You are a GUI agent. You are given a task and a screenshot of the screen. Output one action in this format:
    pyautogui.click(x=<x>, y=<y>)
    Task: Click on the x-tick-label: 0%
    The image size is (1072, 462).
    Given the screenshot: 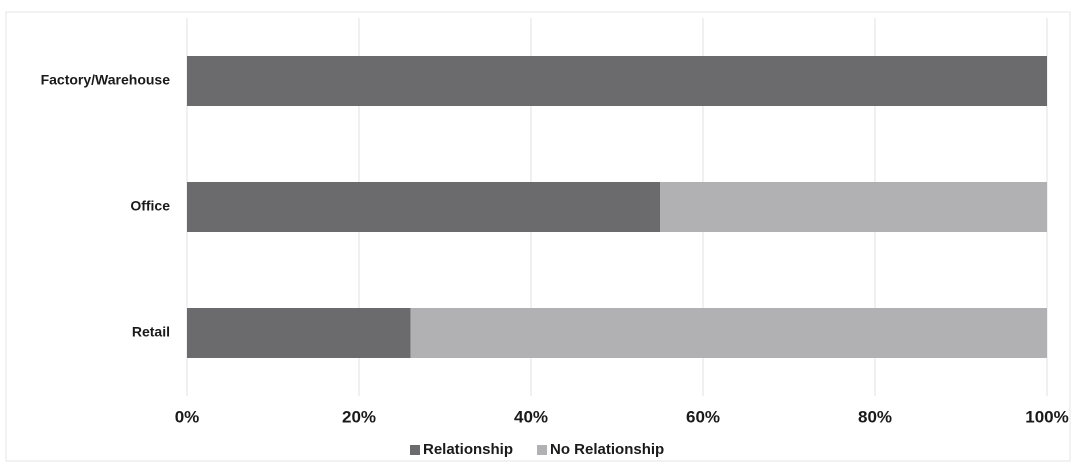 What is the action you would take?
    pyautogui.click(x=187, y=416)
    